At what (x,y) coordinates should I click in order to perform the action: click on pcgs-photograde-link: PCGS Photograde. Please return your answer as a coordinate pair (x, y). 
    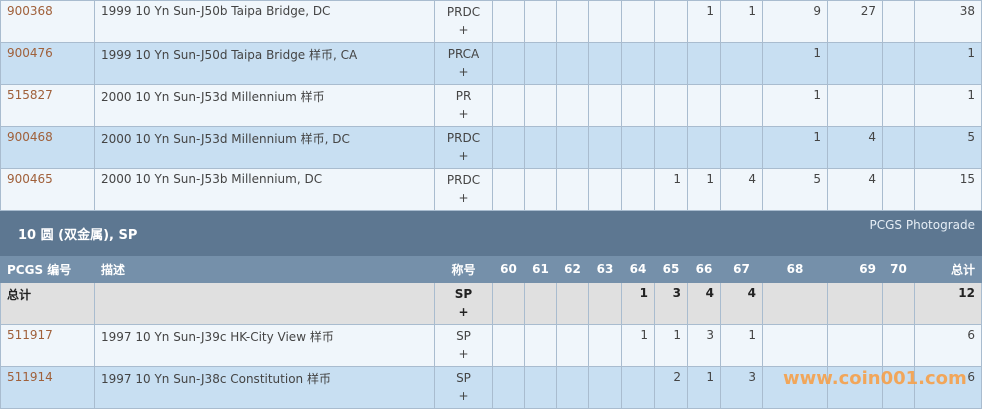
    Looking at the image, I should click on (922, 224).